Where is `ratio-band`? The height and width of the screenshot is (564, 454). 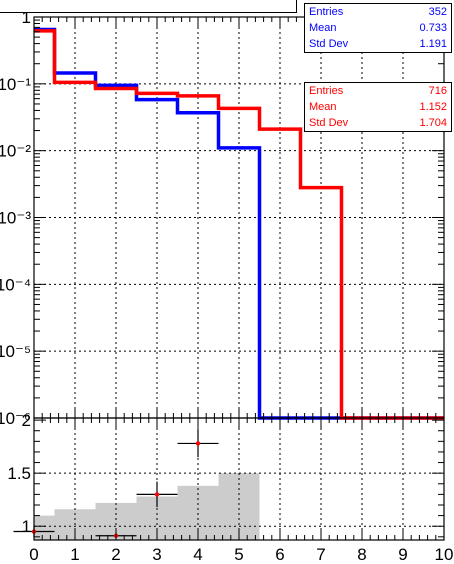 ratio-band is located at coordinates (147, 506).